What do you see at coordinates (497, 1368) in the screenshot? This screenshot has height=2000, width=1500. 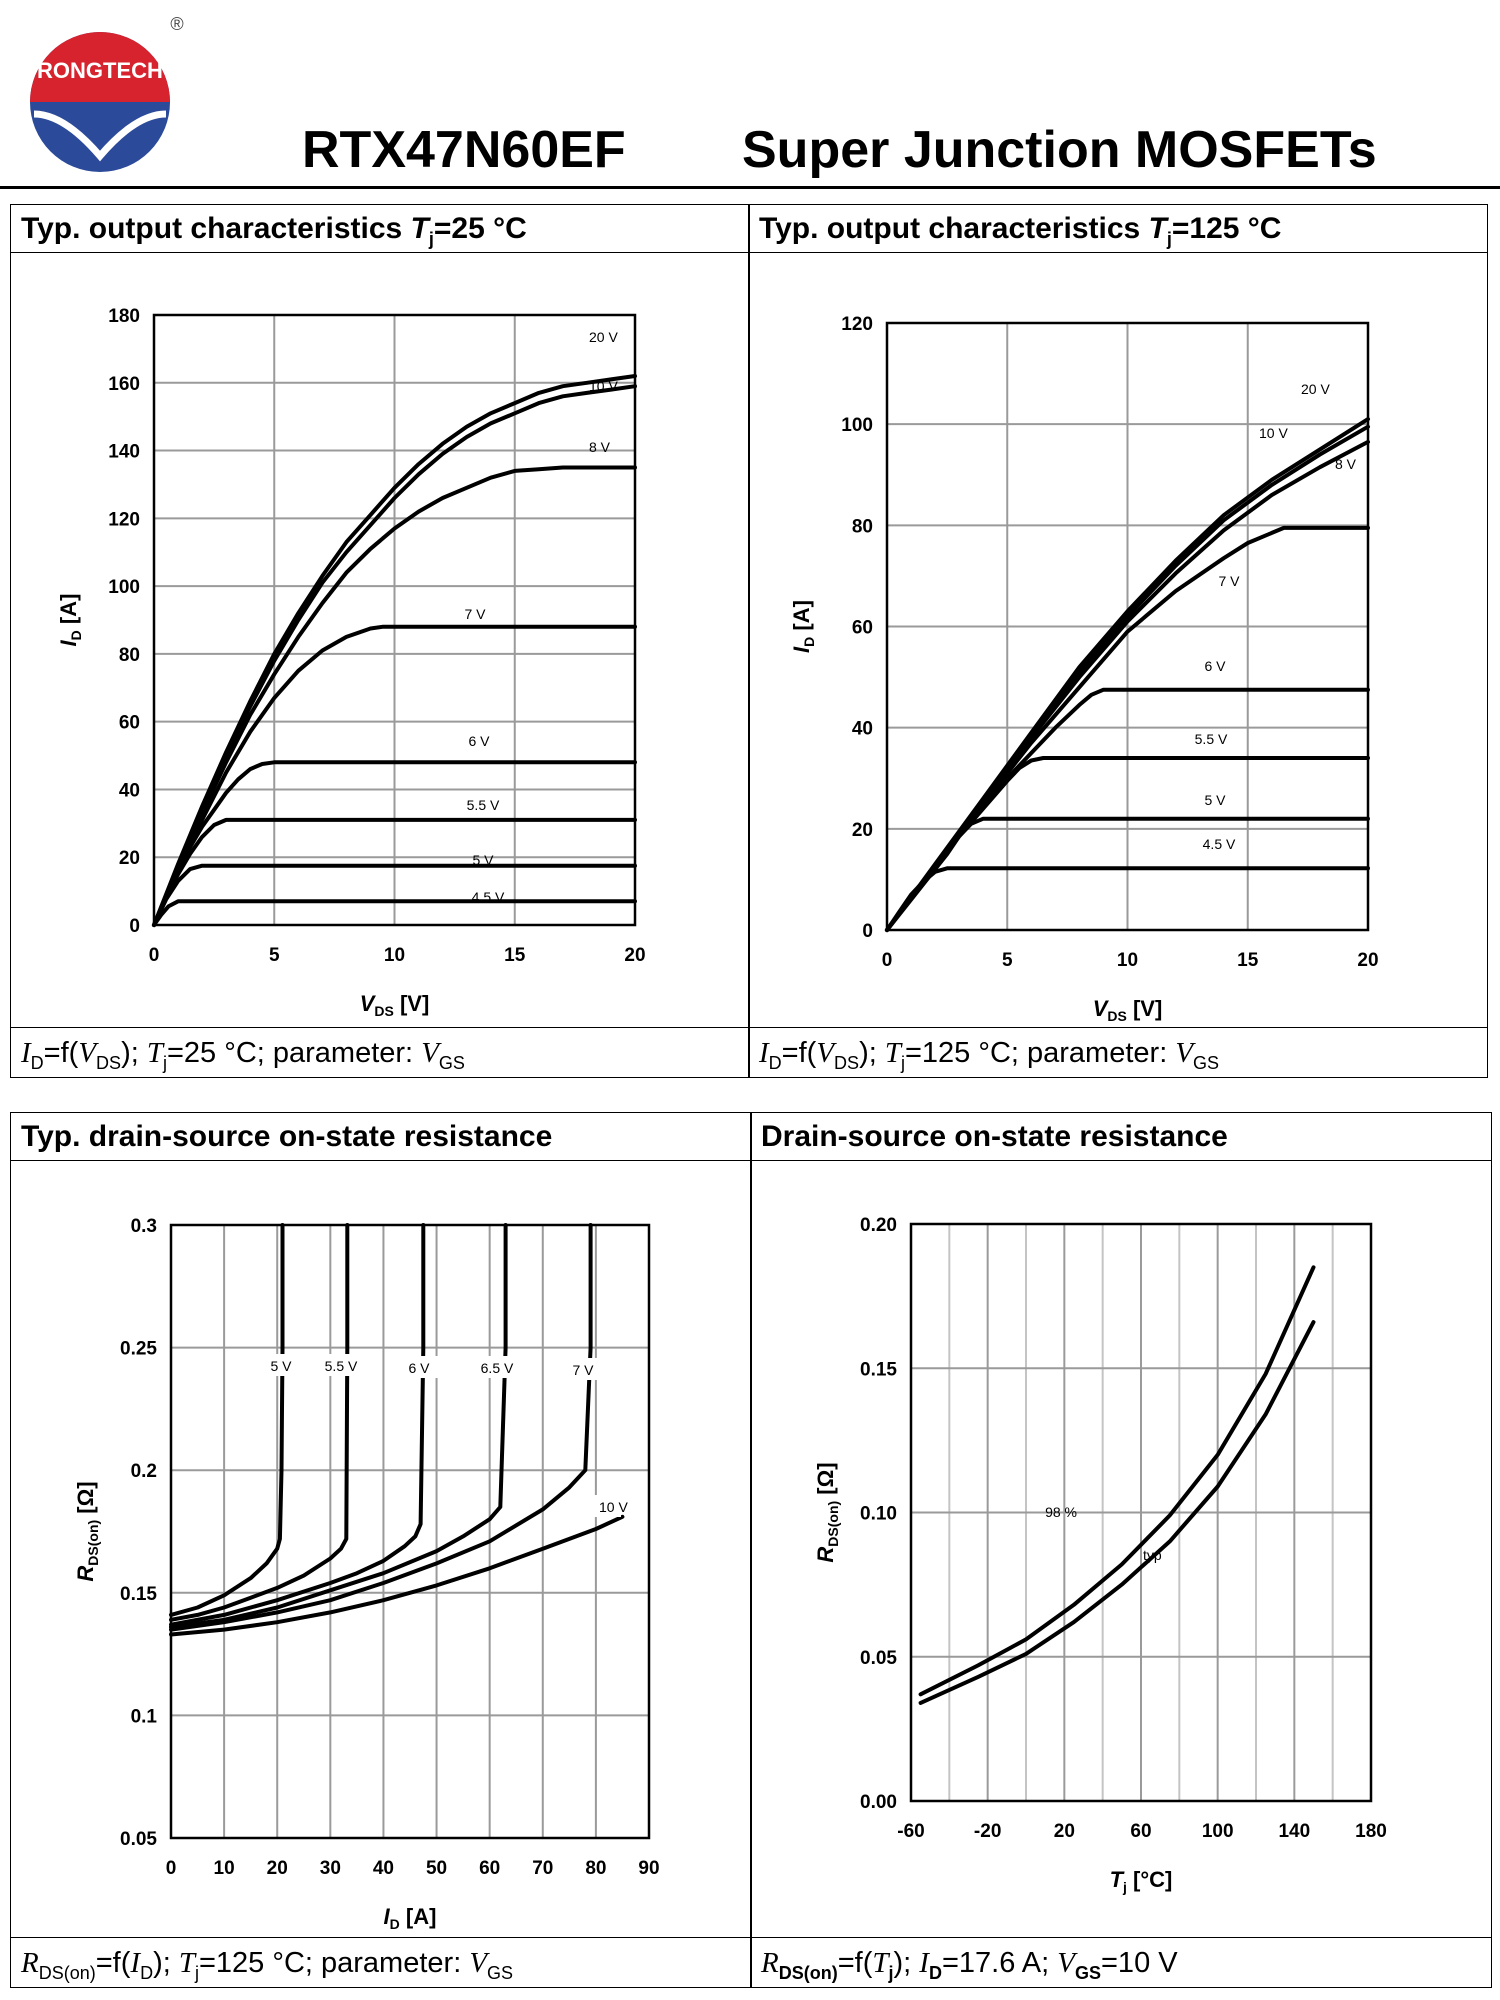 I see `series-label: 6.5 V` at bounding box center [497, 1368].